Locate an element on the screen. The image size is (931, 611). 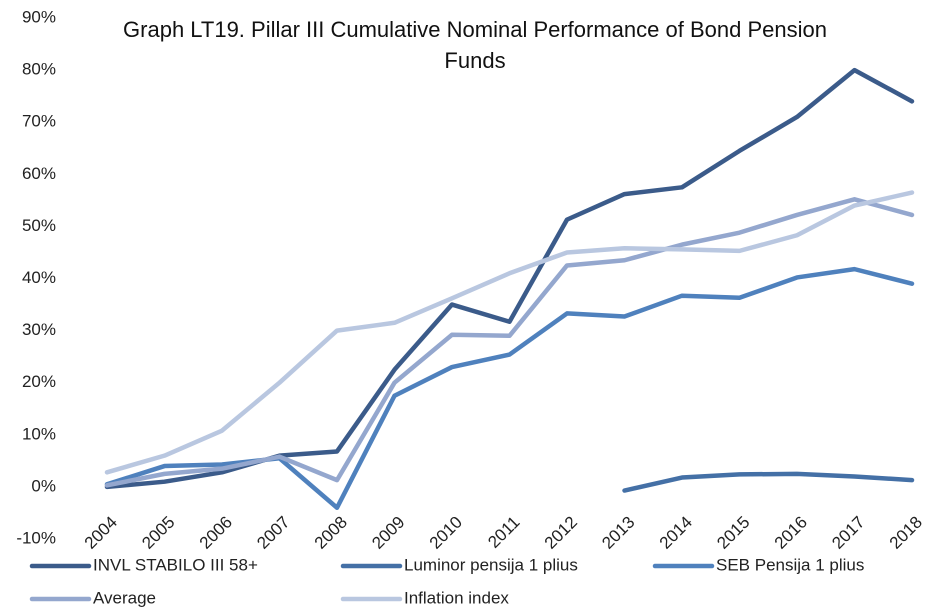
x-tick-label: 2006 is located at coordinates (216, 533).